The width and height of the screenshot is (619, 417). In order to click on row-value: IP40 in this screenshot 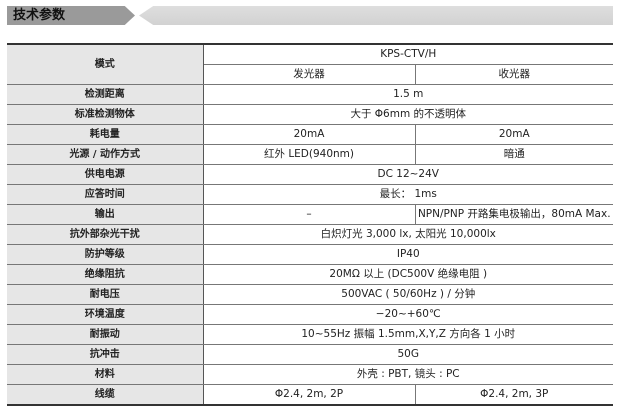, I will do `click(408, 254)`.